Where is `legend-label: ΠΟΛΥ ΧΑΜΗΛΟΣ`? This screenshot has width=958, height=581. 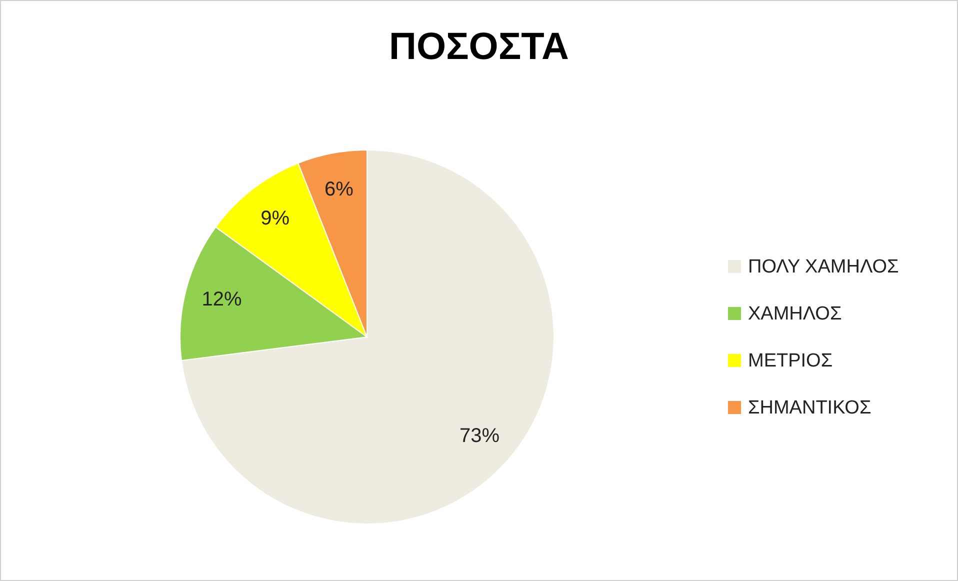
legend-label: ΠΟΛΥ ΧΑΜΗΛΟΣ is located at coordinates (823, 267).